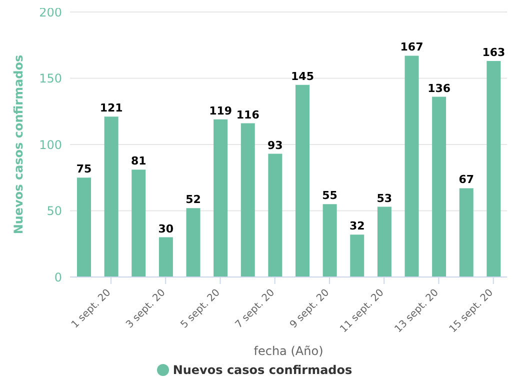 Image resolution: width=521 pixels, height=390 pixels. I want to click on data-label: 163, so click(494, 53).